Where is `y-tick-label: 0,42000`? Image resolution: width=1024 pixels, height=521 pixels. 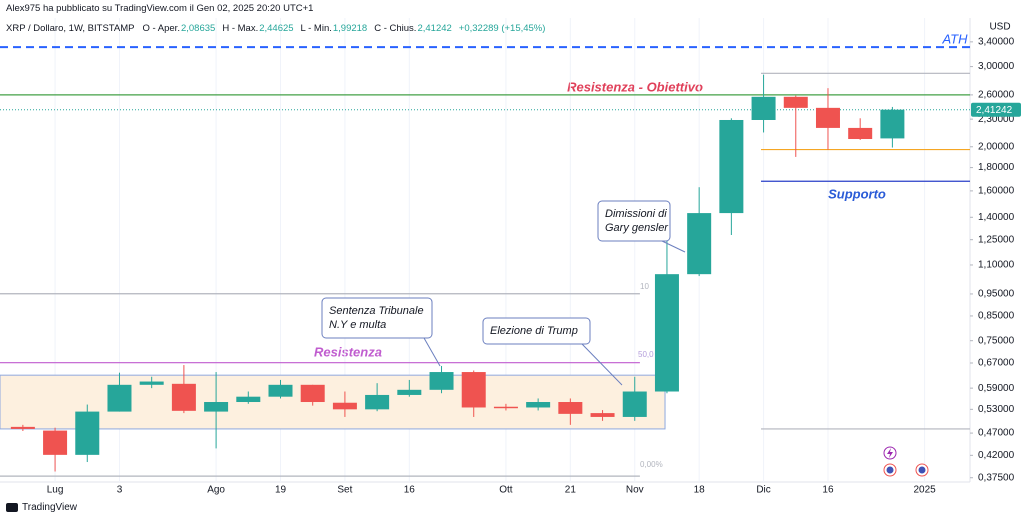
y-tick-label: 0,42000 is located at coordinates (996, 455).